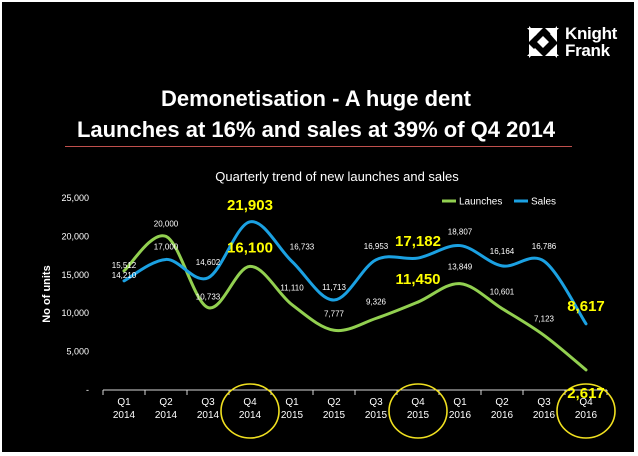 The height and width of the screenshot is (456, 638). What do you see at coordinates (460, 267) in the screenshot?
I see `launches-data-label: 13,849` at bounding box center [460, 267].